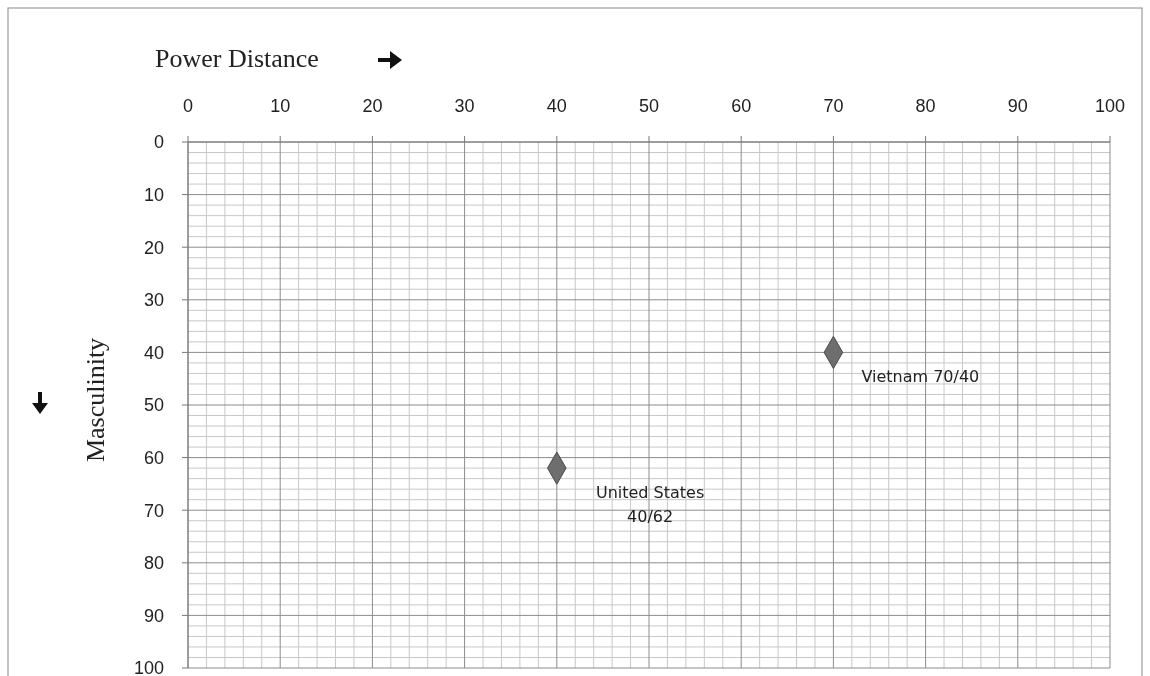 The height and width of the screenshot is (676, 1150). What do you see at coordinates (153, 247) in the screenshot?
I see `y-tick-label: 20` at bounding box center [153, 247].